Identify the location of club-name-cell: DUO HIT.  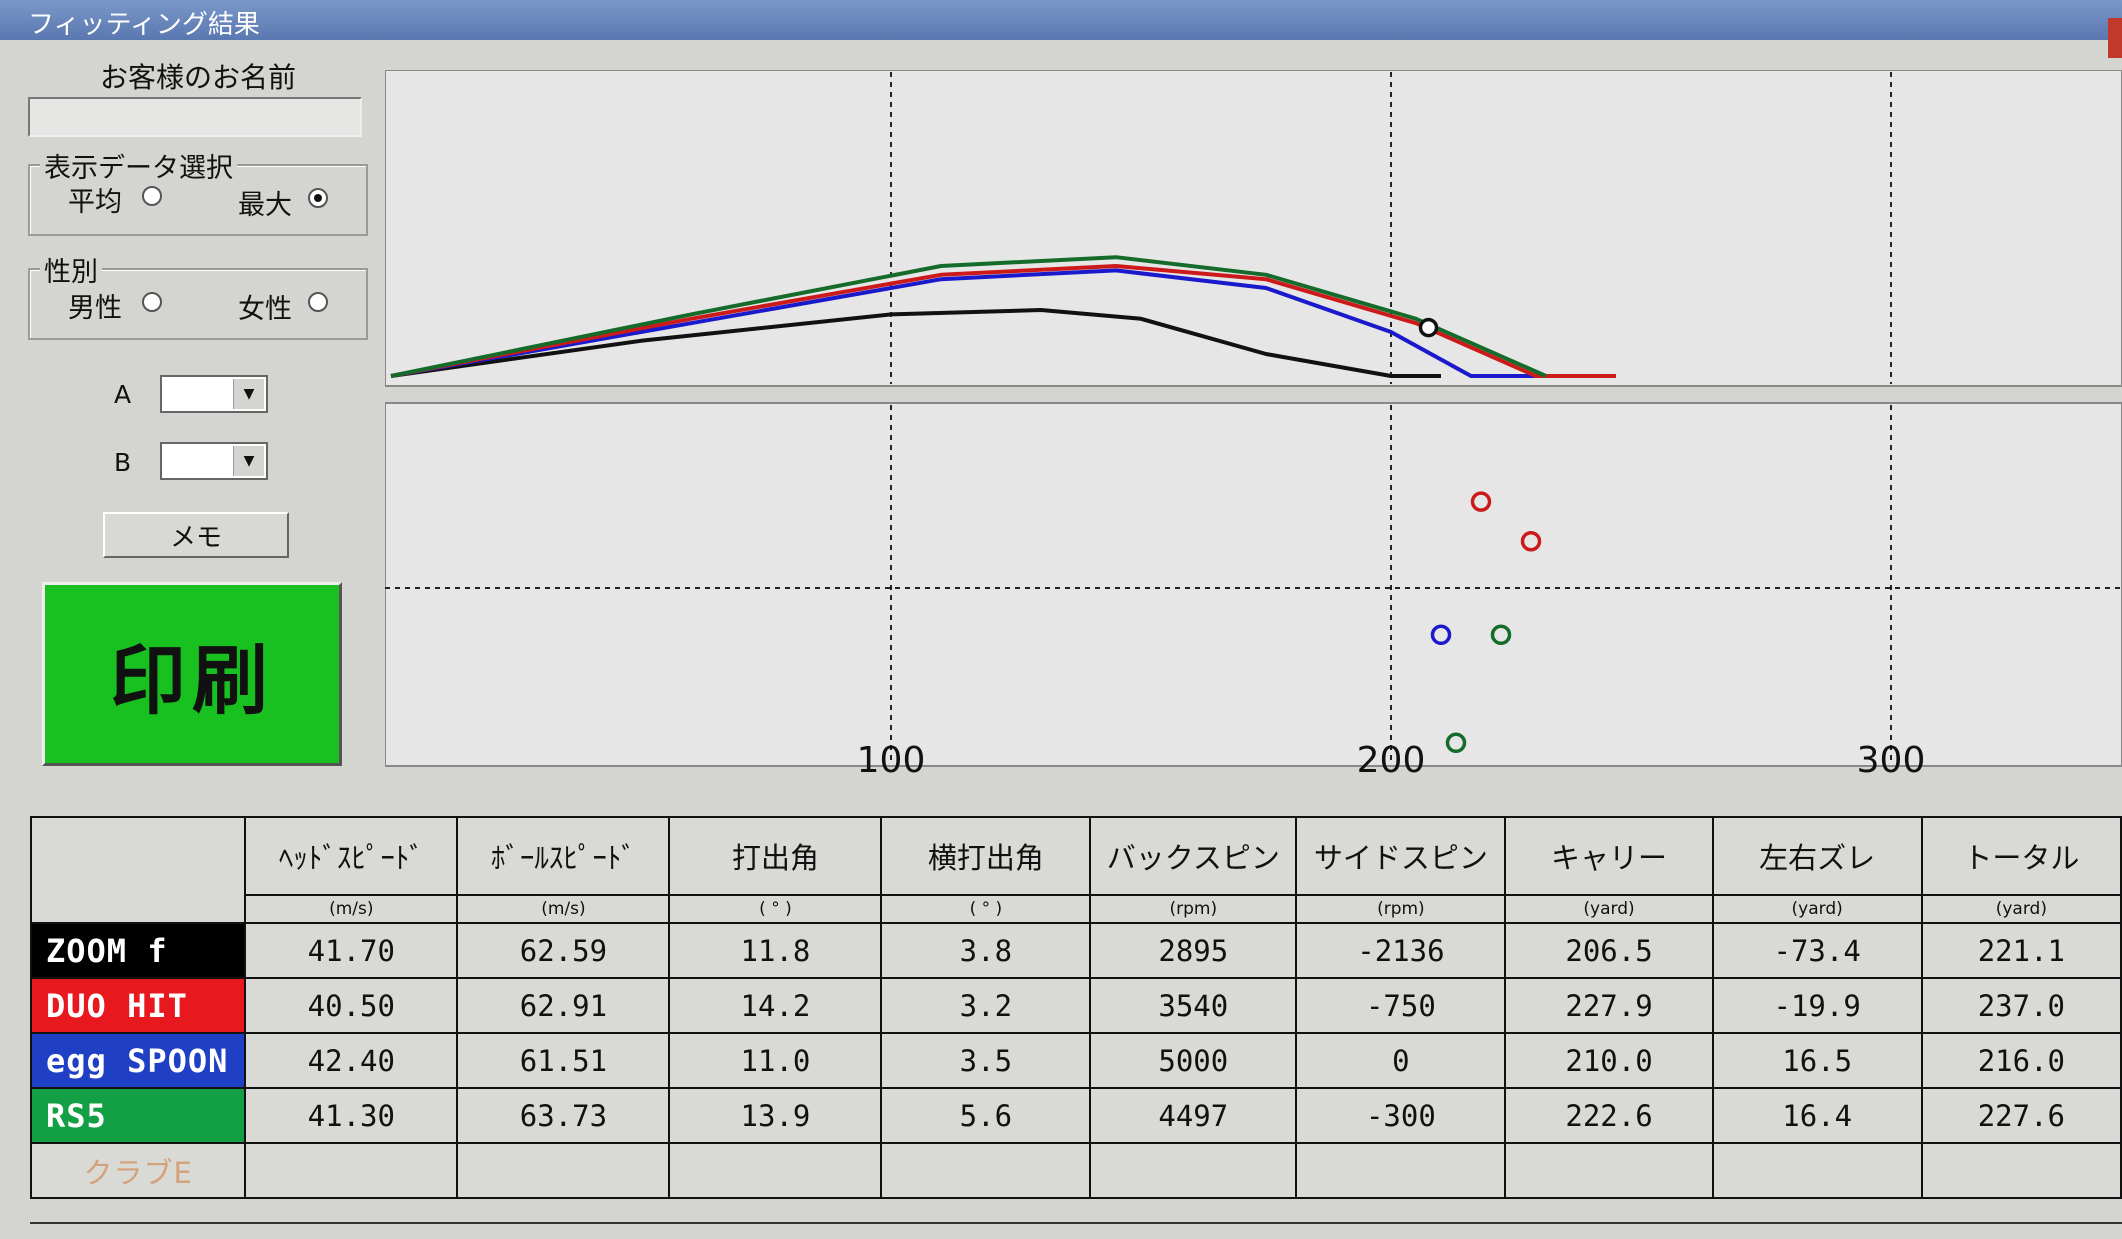
(138, 1005).